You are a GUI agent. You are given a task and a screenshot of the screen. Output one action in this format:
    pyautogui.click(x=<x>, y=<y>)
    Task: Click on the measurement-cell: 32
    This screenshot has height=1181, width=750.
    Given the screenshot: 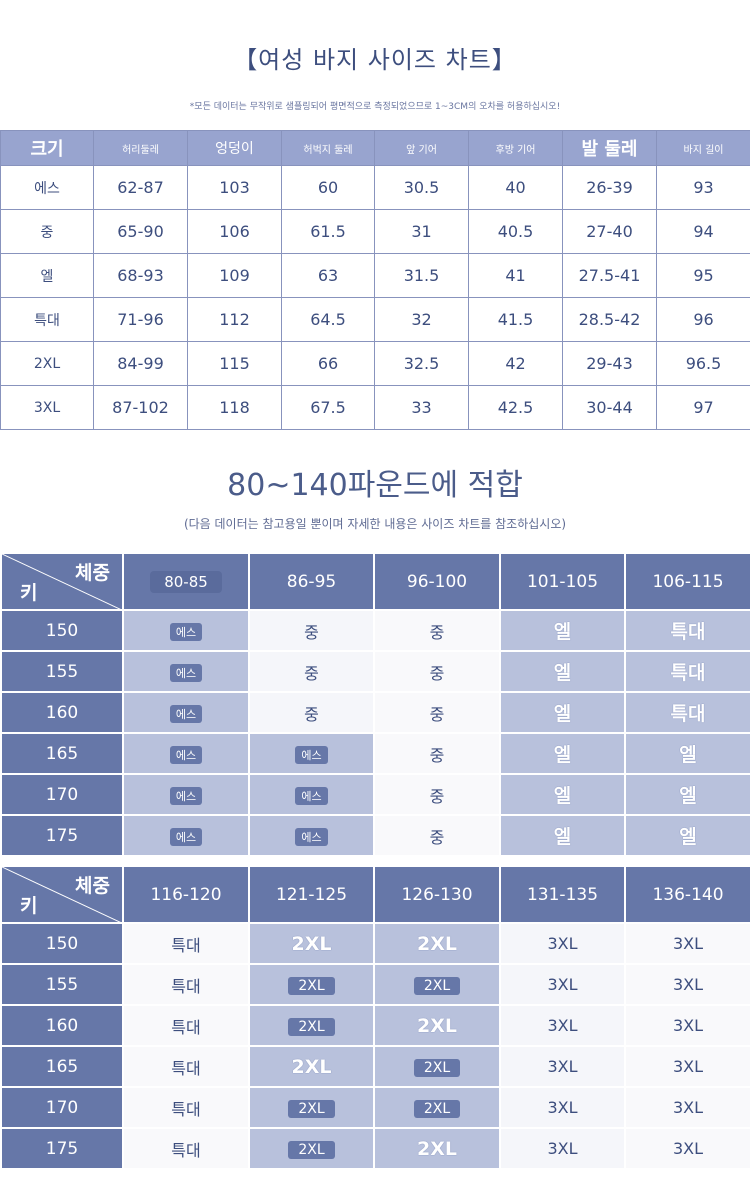 What is the action you would take?
    pyautogui.click(x=421, y=319)
    